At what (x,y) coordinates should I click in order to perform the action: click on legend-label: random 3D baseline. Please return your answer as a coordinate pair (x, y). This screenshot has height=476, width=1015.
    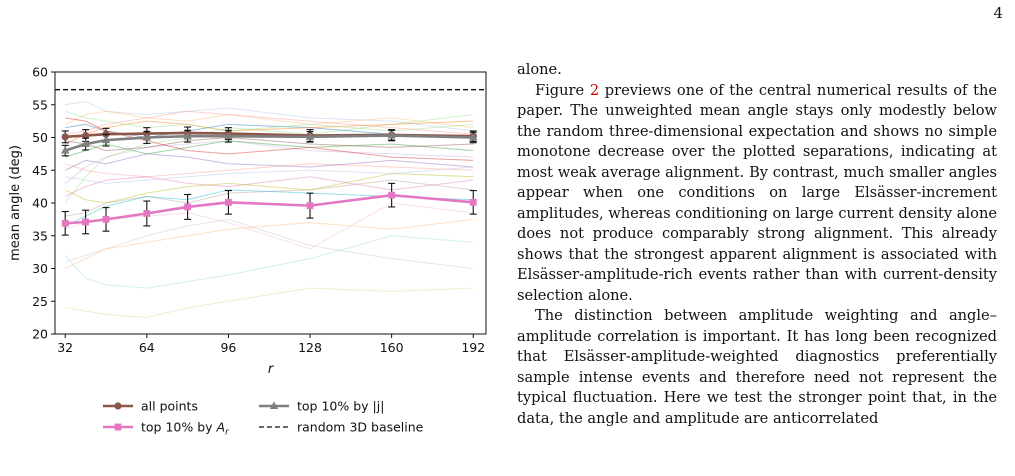
    Looking at the image, I should click on (360, 427).